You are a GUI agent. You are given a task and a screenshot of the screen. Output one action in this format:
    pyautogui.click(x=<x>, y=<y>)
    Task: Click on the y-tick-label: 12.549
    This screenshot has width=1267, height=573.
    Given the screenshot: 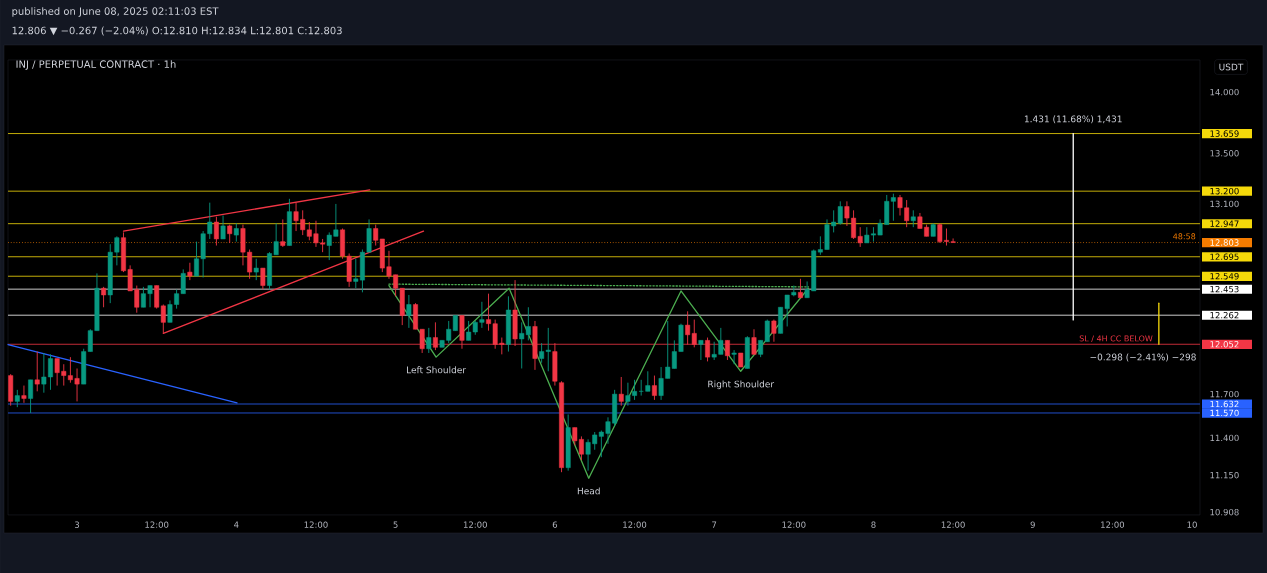 What is the action you would take?
    pyautogui.click(x=1224, y=276)
    